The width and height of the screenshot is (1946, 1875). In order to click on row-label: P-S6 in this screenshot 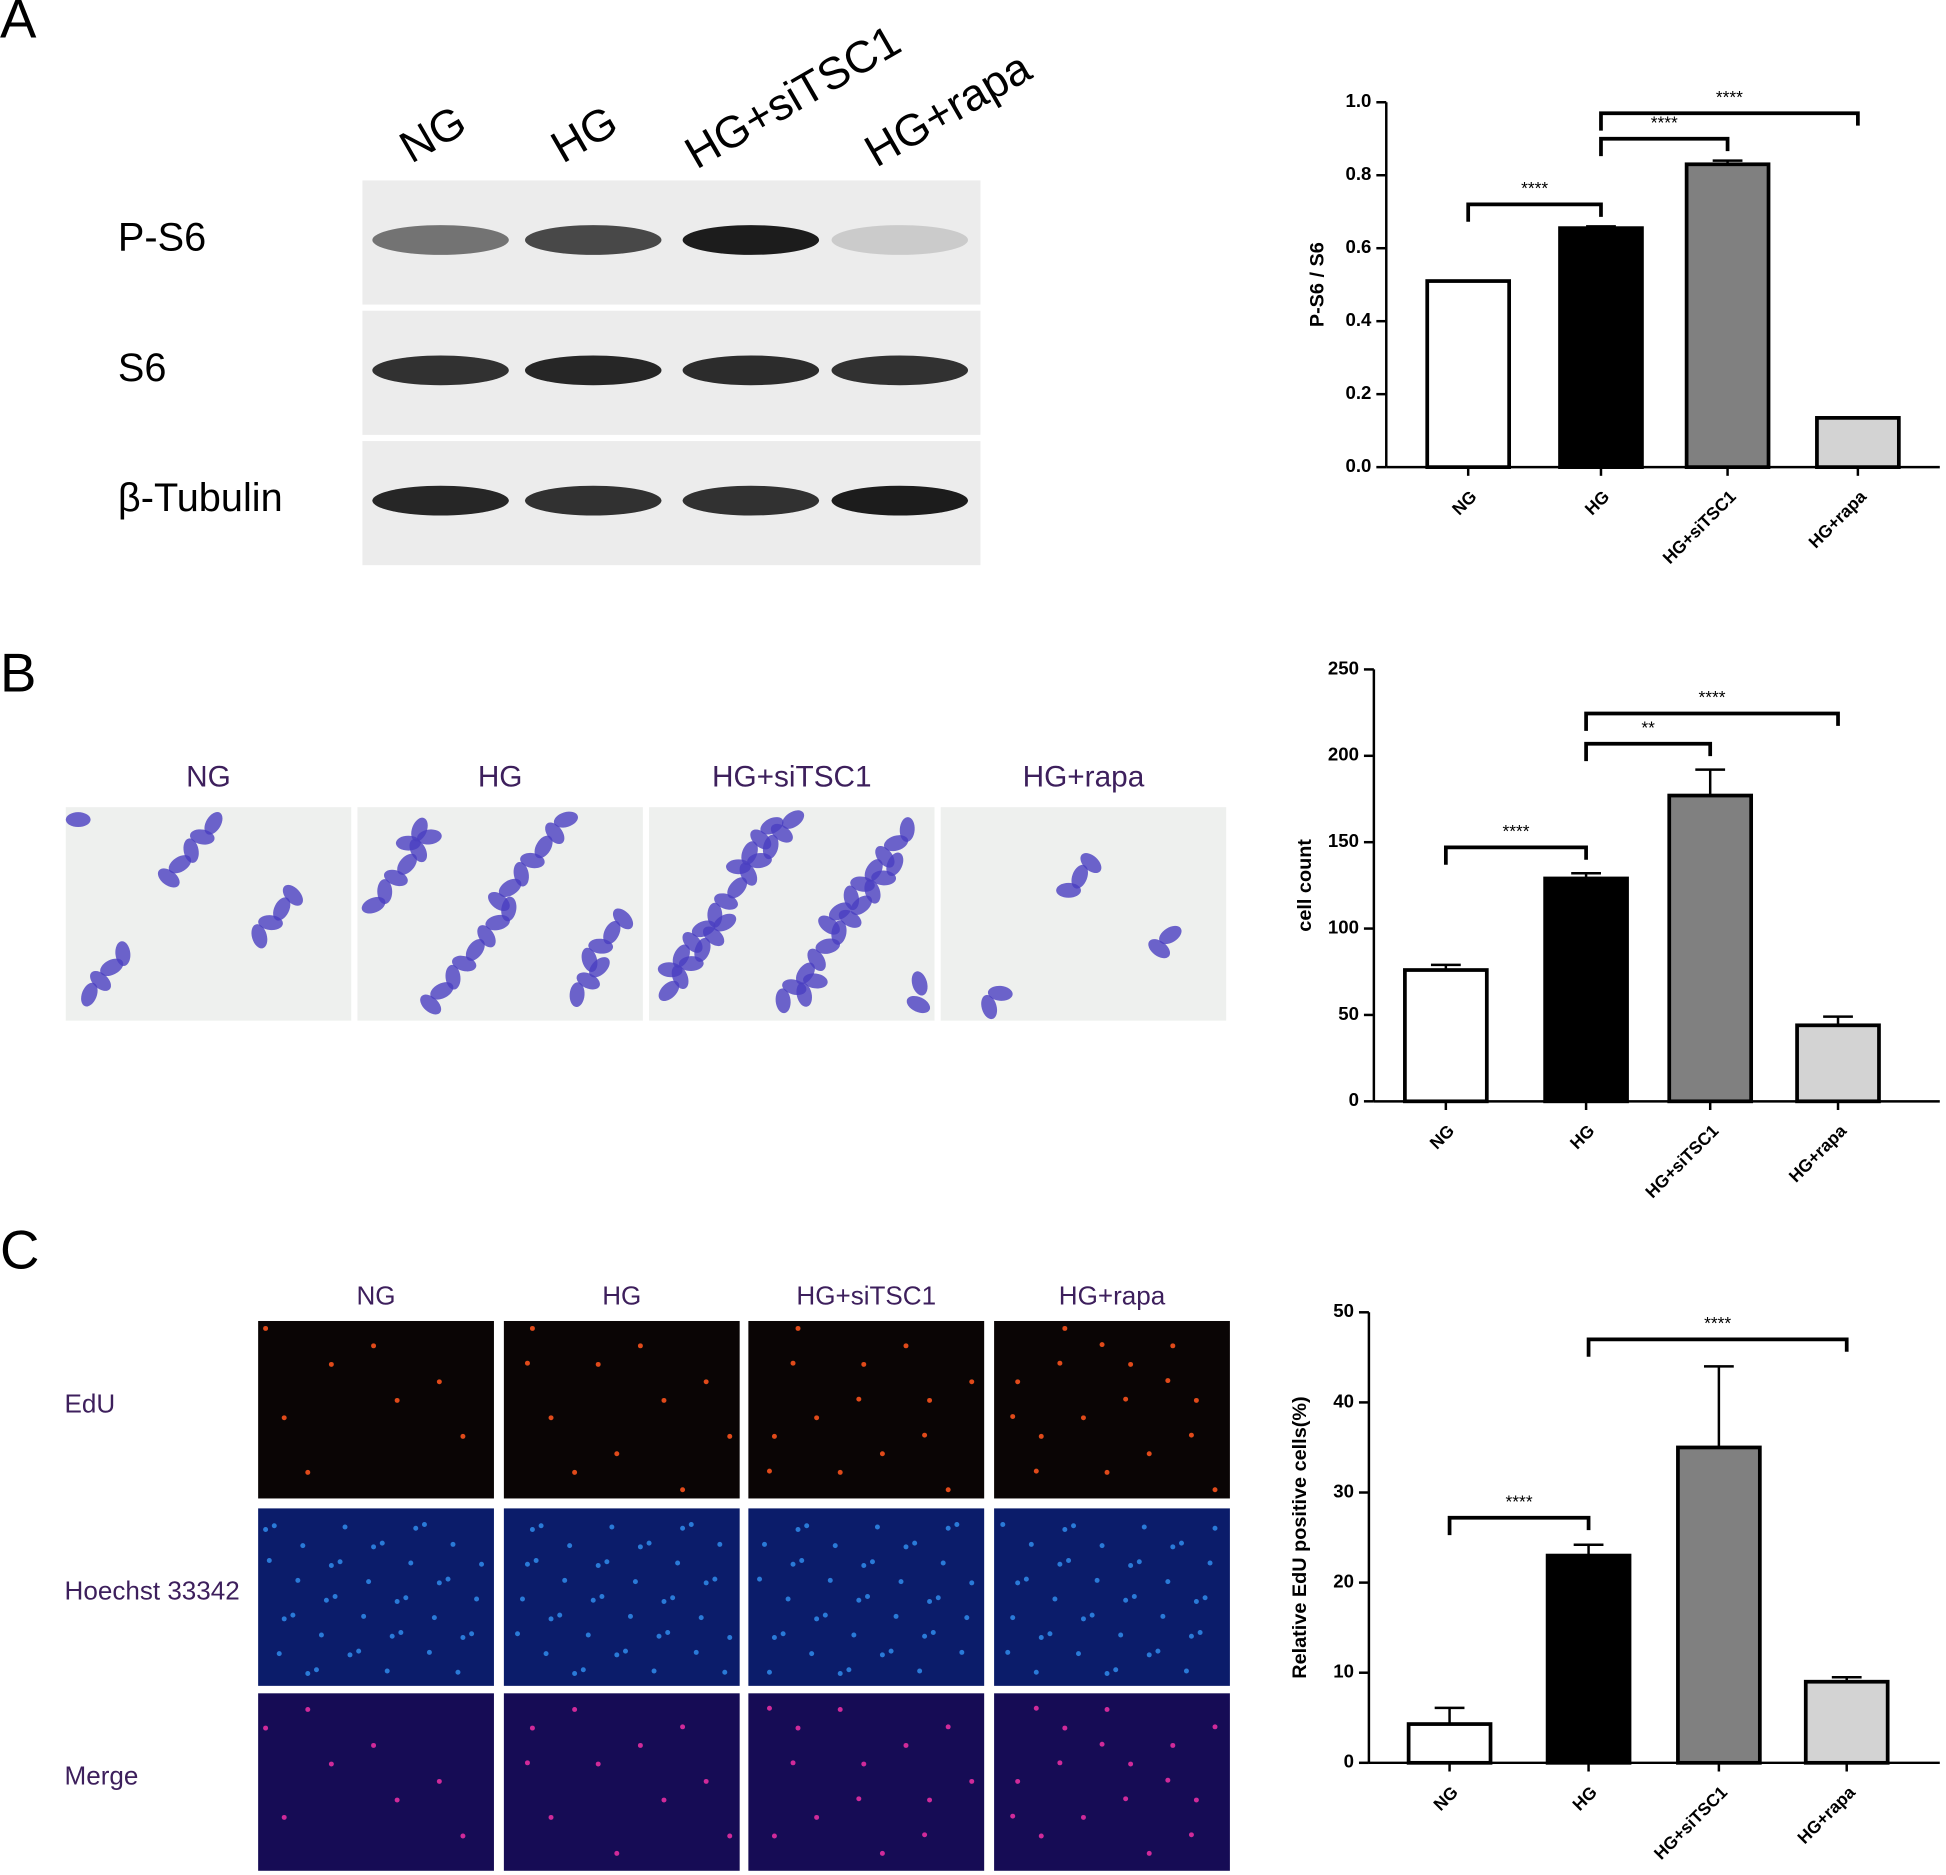, I will do `click(162, 238)`.